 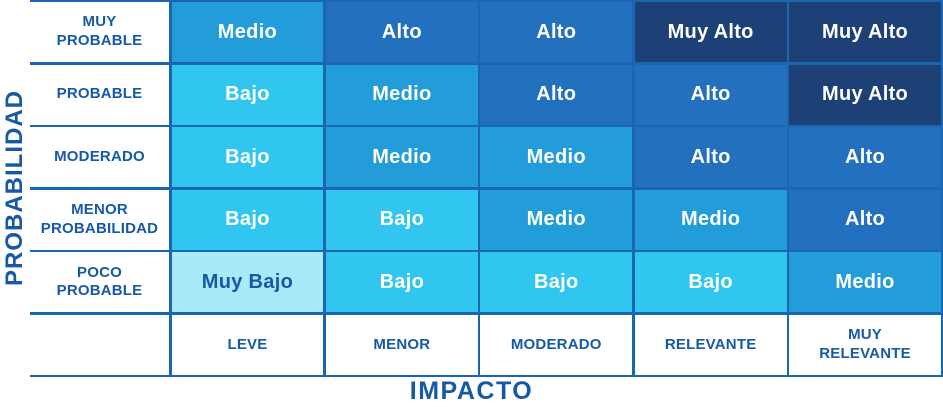 What do you see at coordinates (556, 157) in the screenshot?
I see `matrix-cell-r3-c3: Medio` at bounding box center [556, 157].